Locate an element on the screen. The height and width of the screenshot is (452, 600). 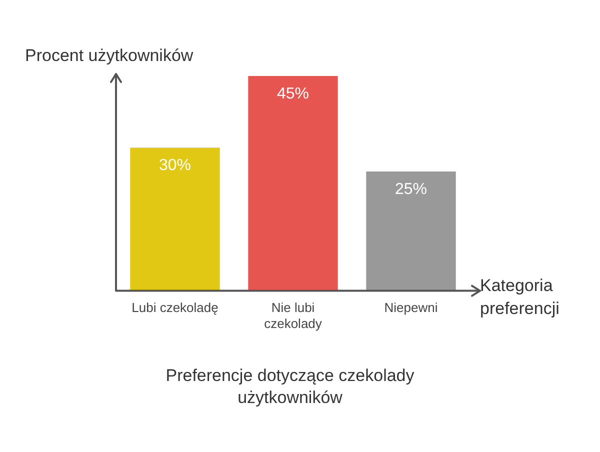
x-tick-label: Niepewni is located at coordinates (411, 308).